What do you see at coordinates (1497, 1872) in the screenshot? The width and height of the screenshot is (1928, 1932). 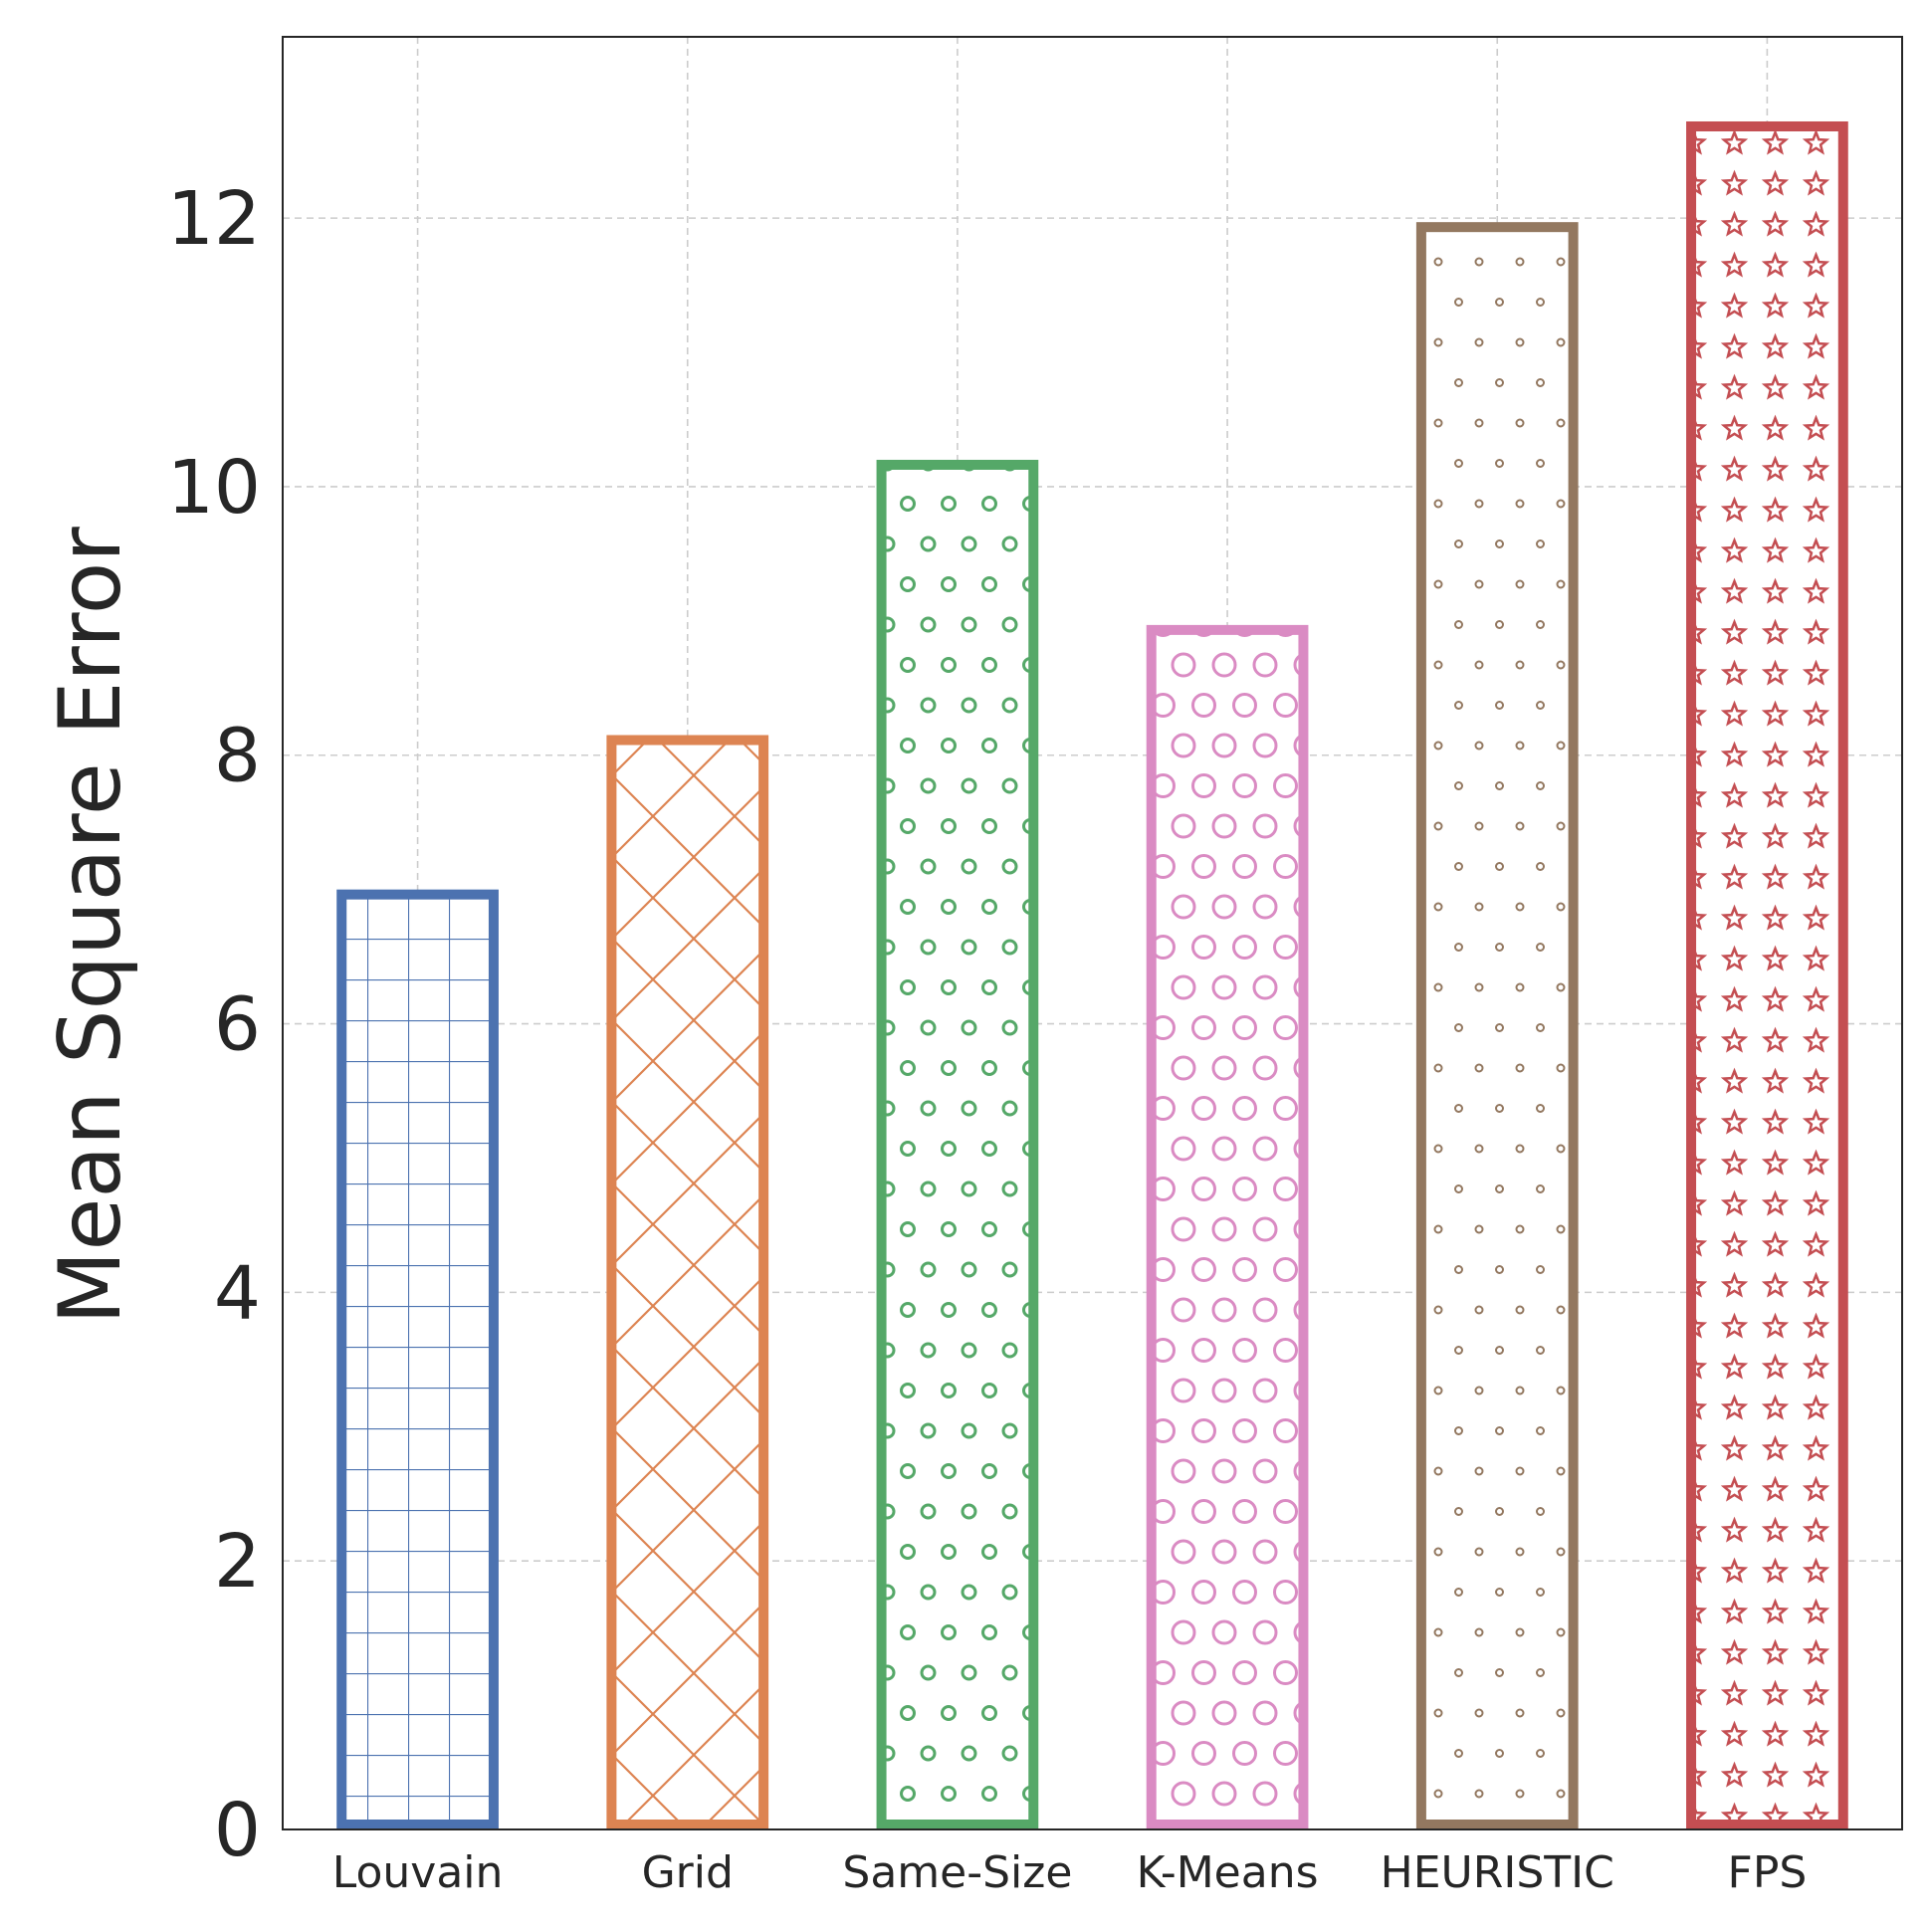 I see `x-tick-label: HEURISTIC` at bounding box center [1497, 1872].